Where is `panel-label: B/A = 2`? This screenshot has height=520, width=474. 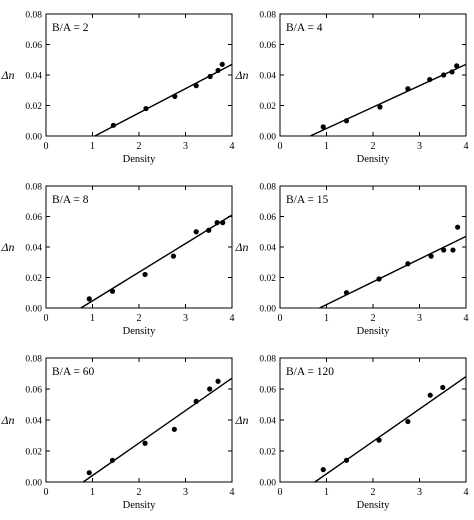 panel-label: B/A = 2 is located at coordinates (70, 28).